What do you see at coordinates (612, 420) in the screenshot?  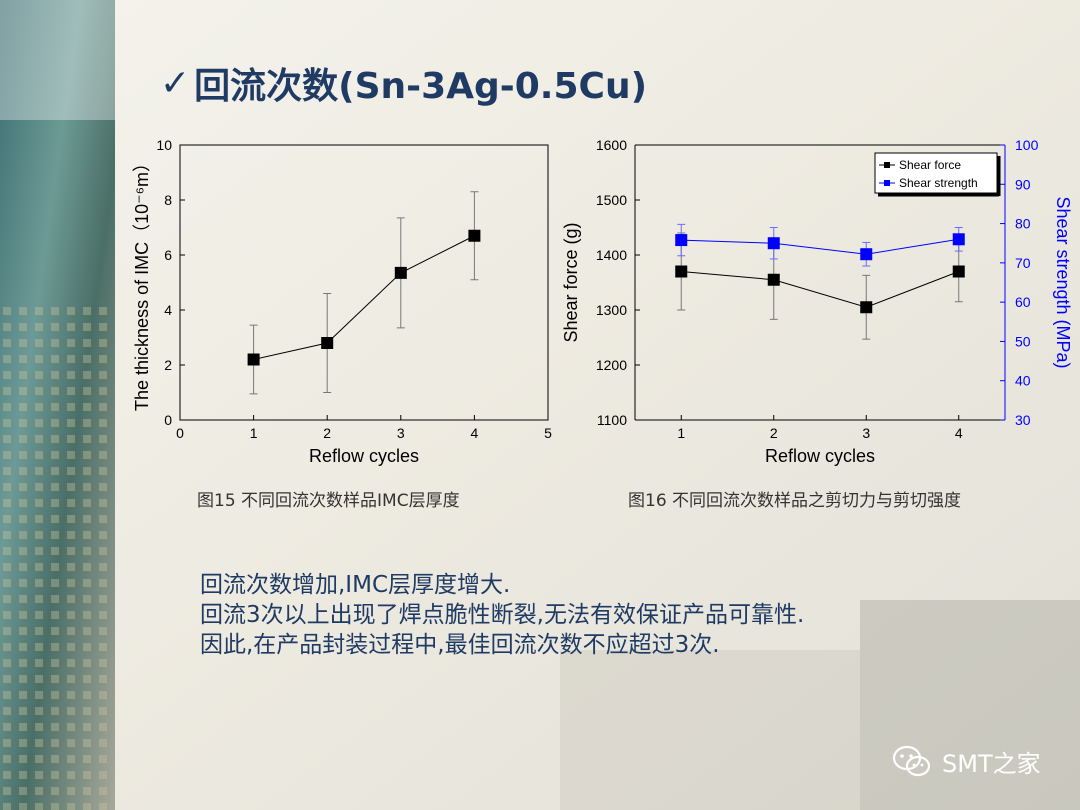 I see `y-tick-label: 1100` at bounding box center [612, 420].